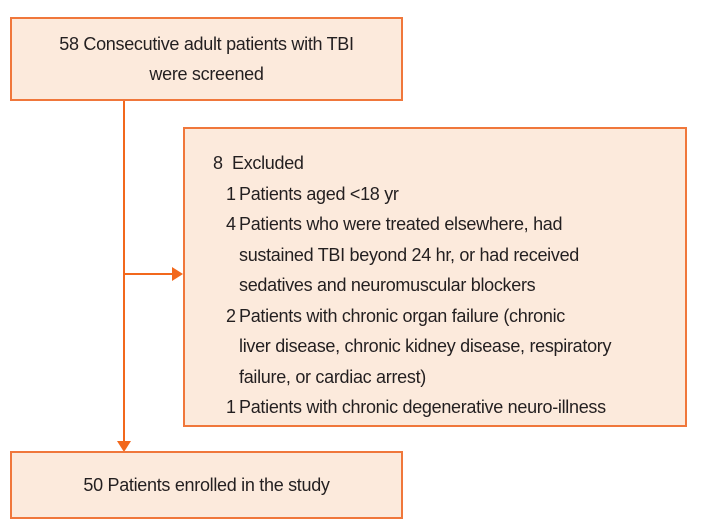 This screenshot has width=704, height=530. What do you see at coordinates (231, 224) in the screenshot?
I see `excluded-item-count: 4` at bounding box center [231, 224].